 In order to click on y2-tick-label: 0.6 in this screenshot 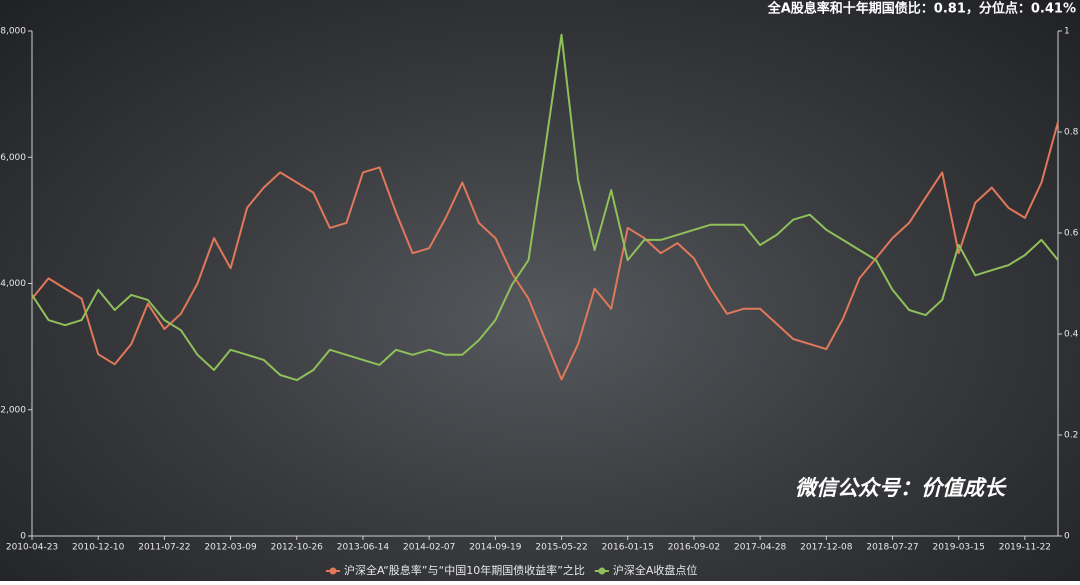, I will do `click(1071, 234)`.